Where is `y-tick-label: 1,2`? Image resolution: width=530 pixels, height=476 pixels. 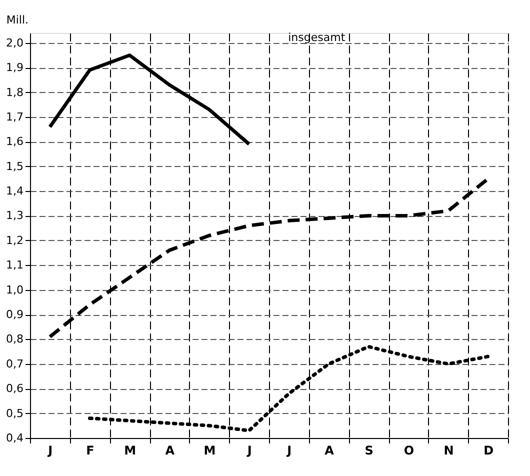
y-tick-label: 1,2 is located at coordinates (15, 240).